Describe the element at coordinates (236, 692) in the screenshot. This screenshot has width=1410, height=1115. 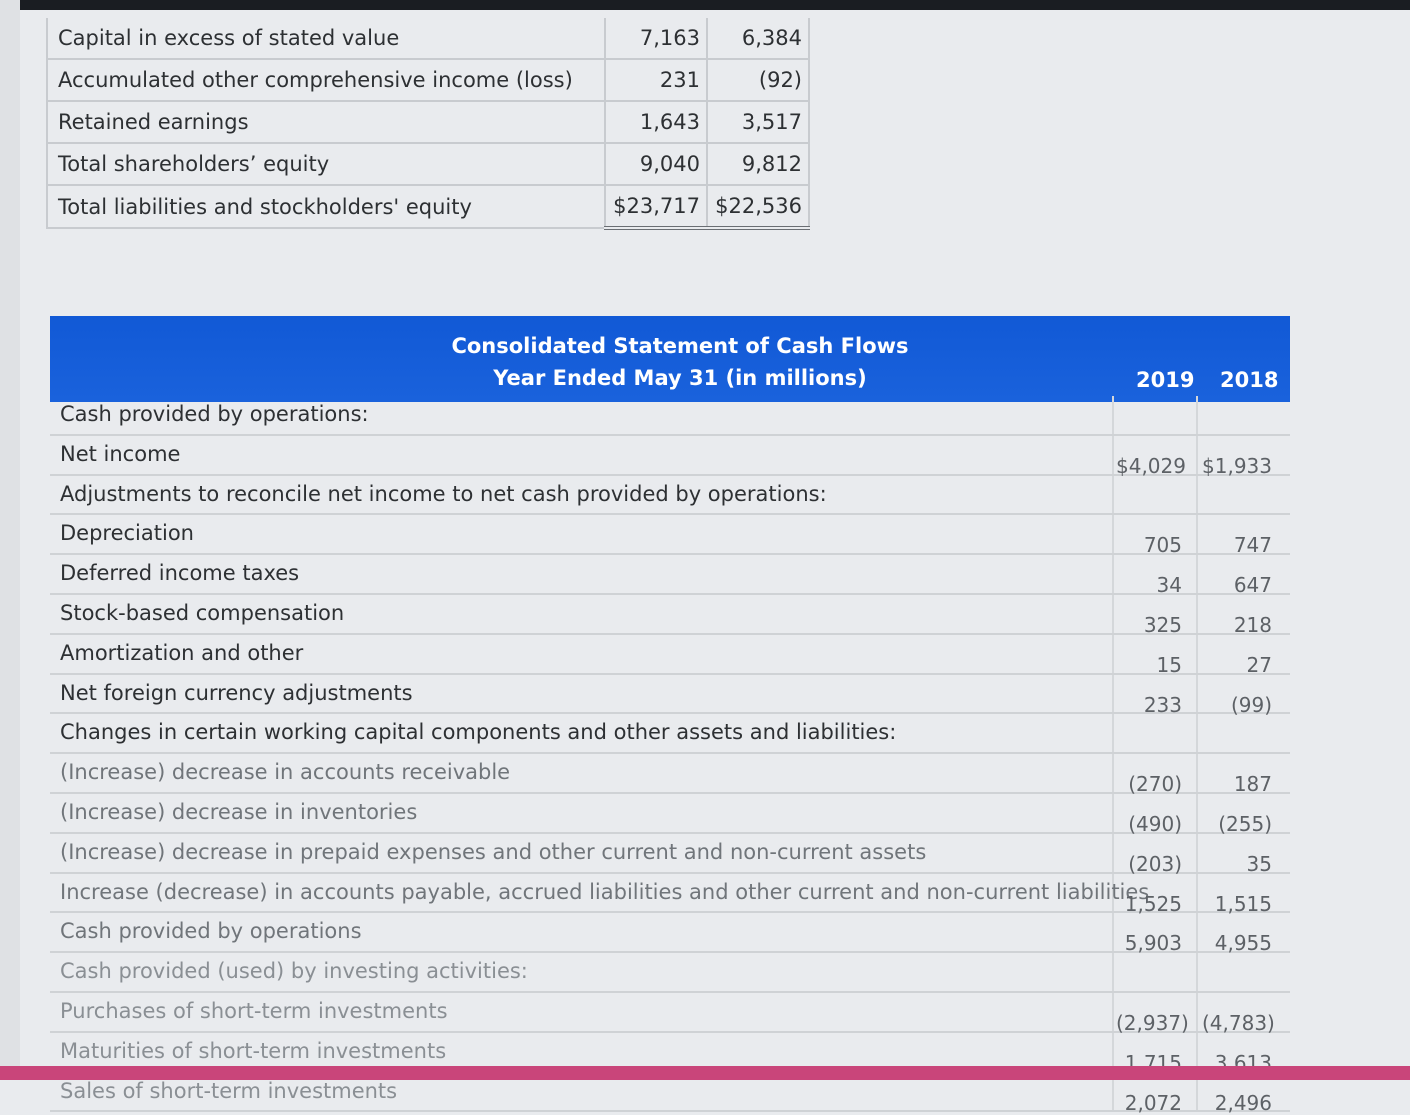
I see `row-label: Net foreign currency adjustments` at that location.